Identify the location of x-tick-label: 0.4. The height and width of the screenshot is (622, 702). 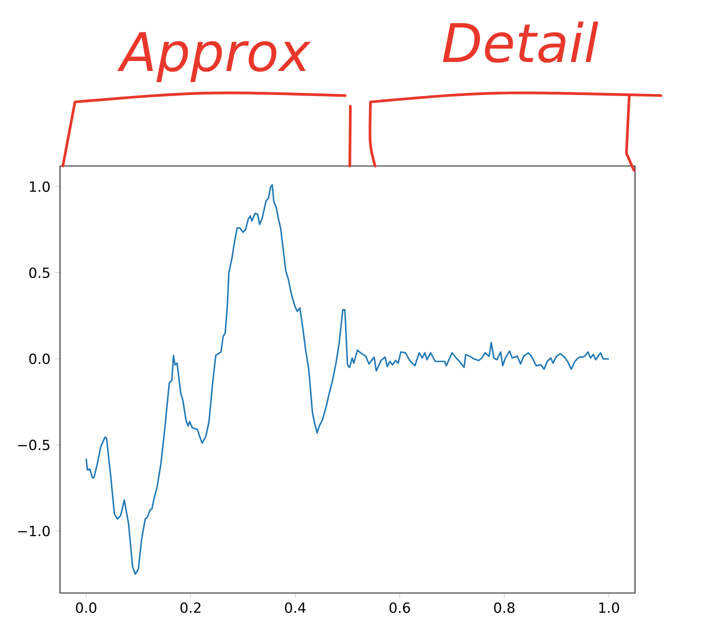
(295, 607).